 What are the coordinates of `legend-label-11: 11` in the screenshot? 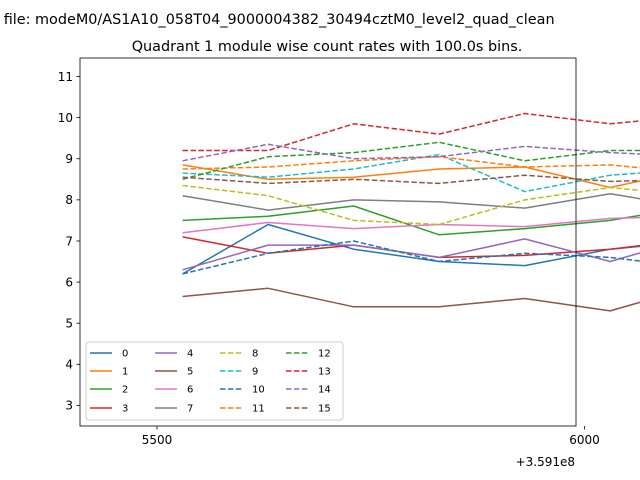 It's located at (258, 409).